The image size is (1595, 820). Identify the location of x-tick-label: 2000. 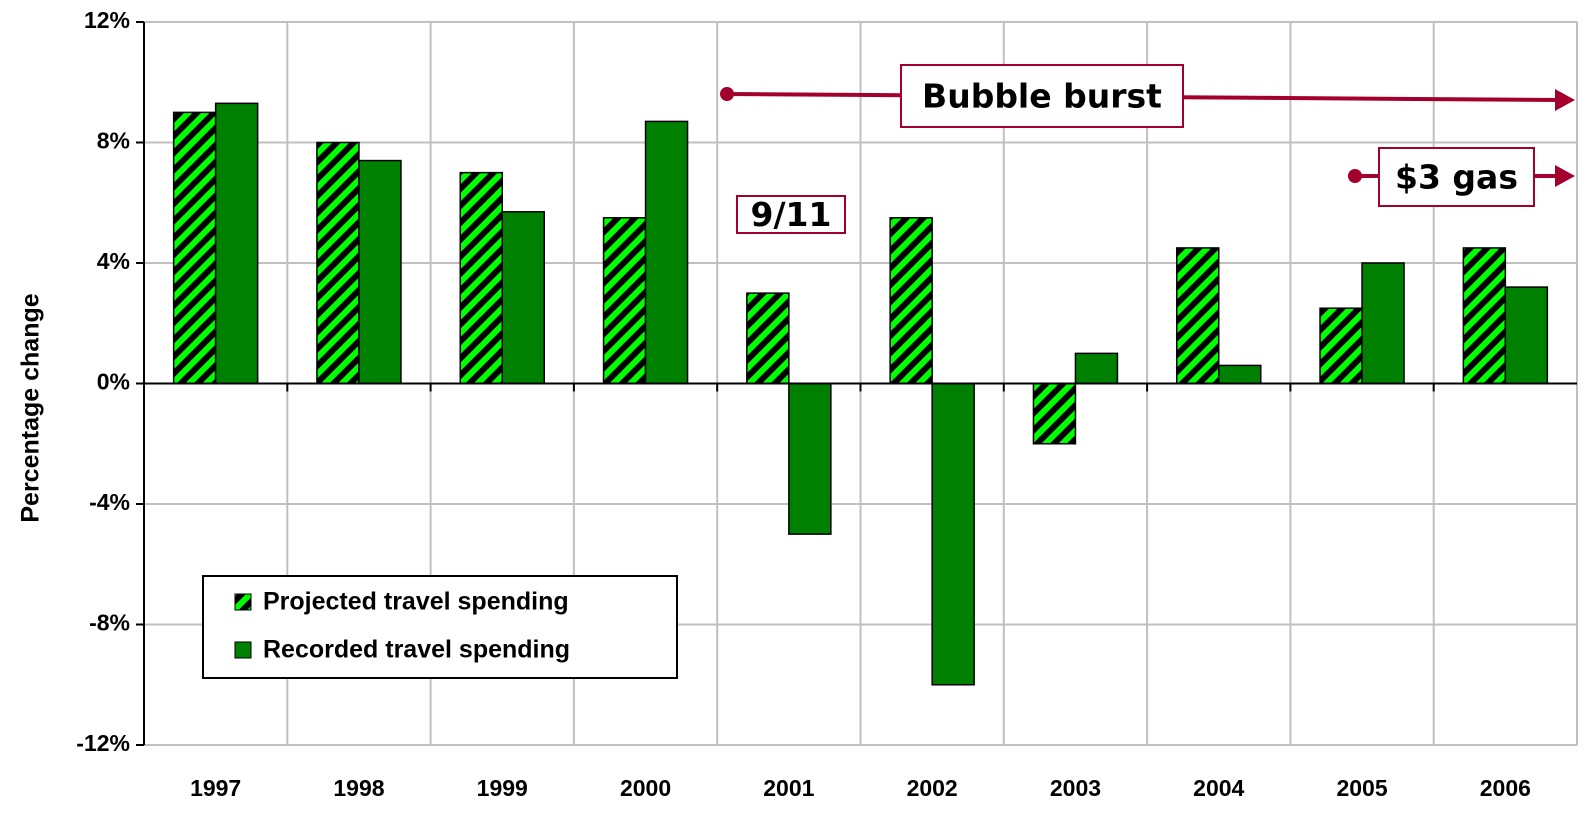
(645, 788).